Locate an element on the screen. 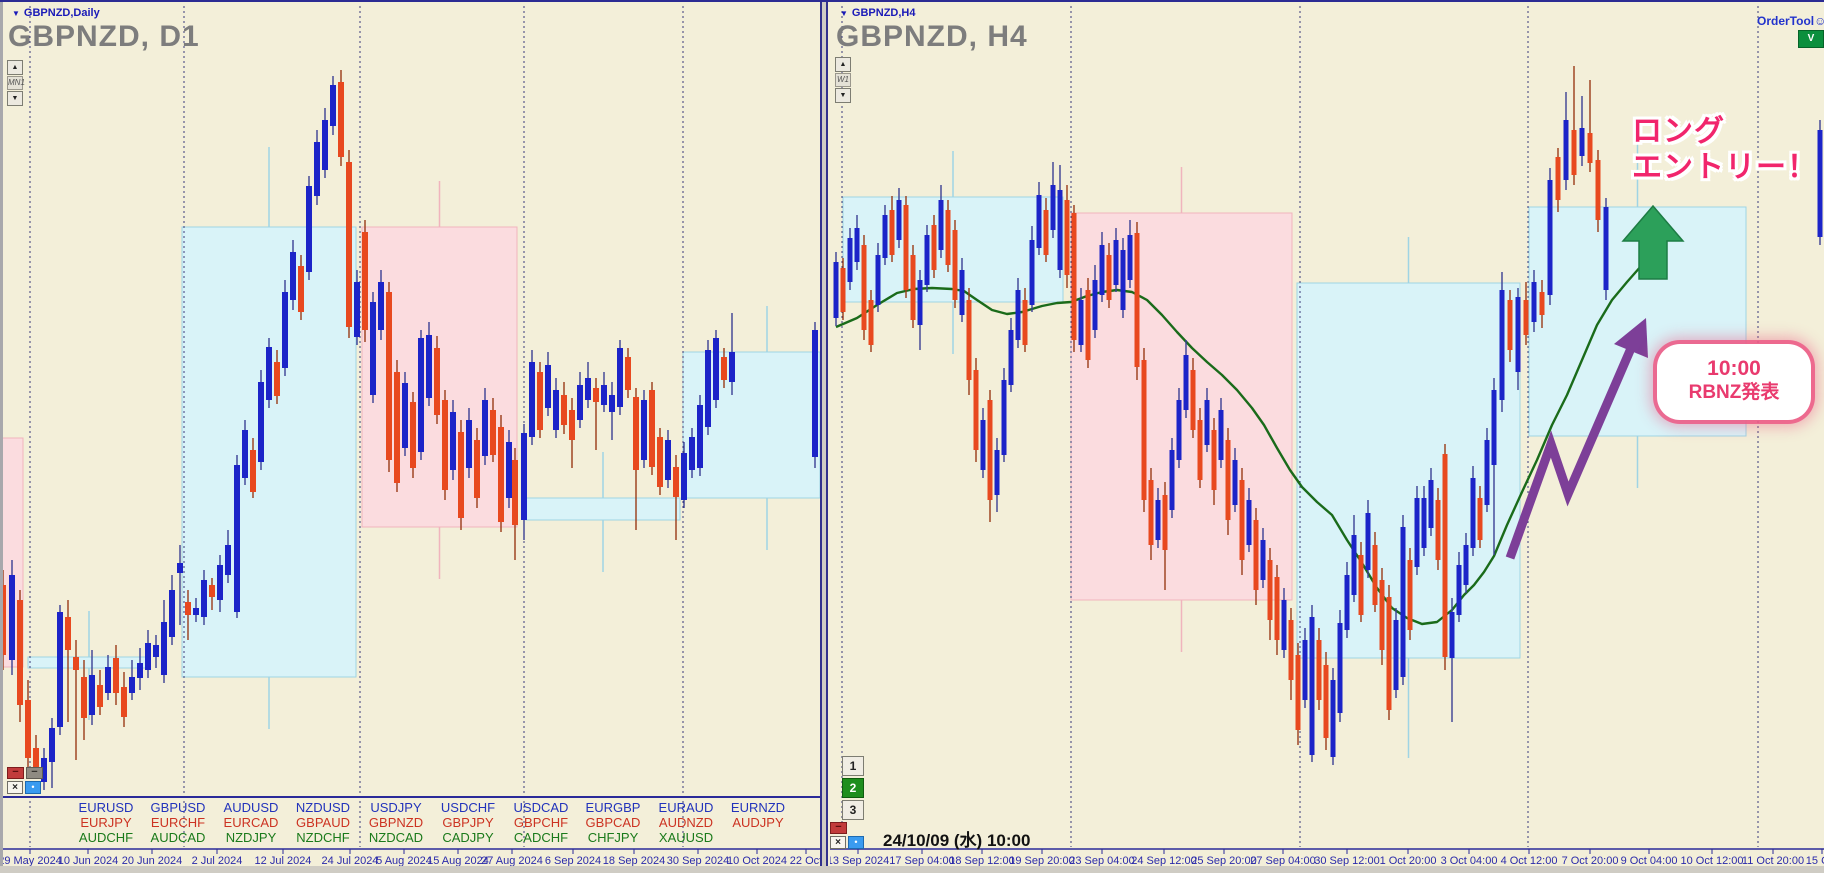 The height and width of the screenshot is (873, 1824). currency-pair-label: GBPCAD is located at coordinates (613, 822).